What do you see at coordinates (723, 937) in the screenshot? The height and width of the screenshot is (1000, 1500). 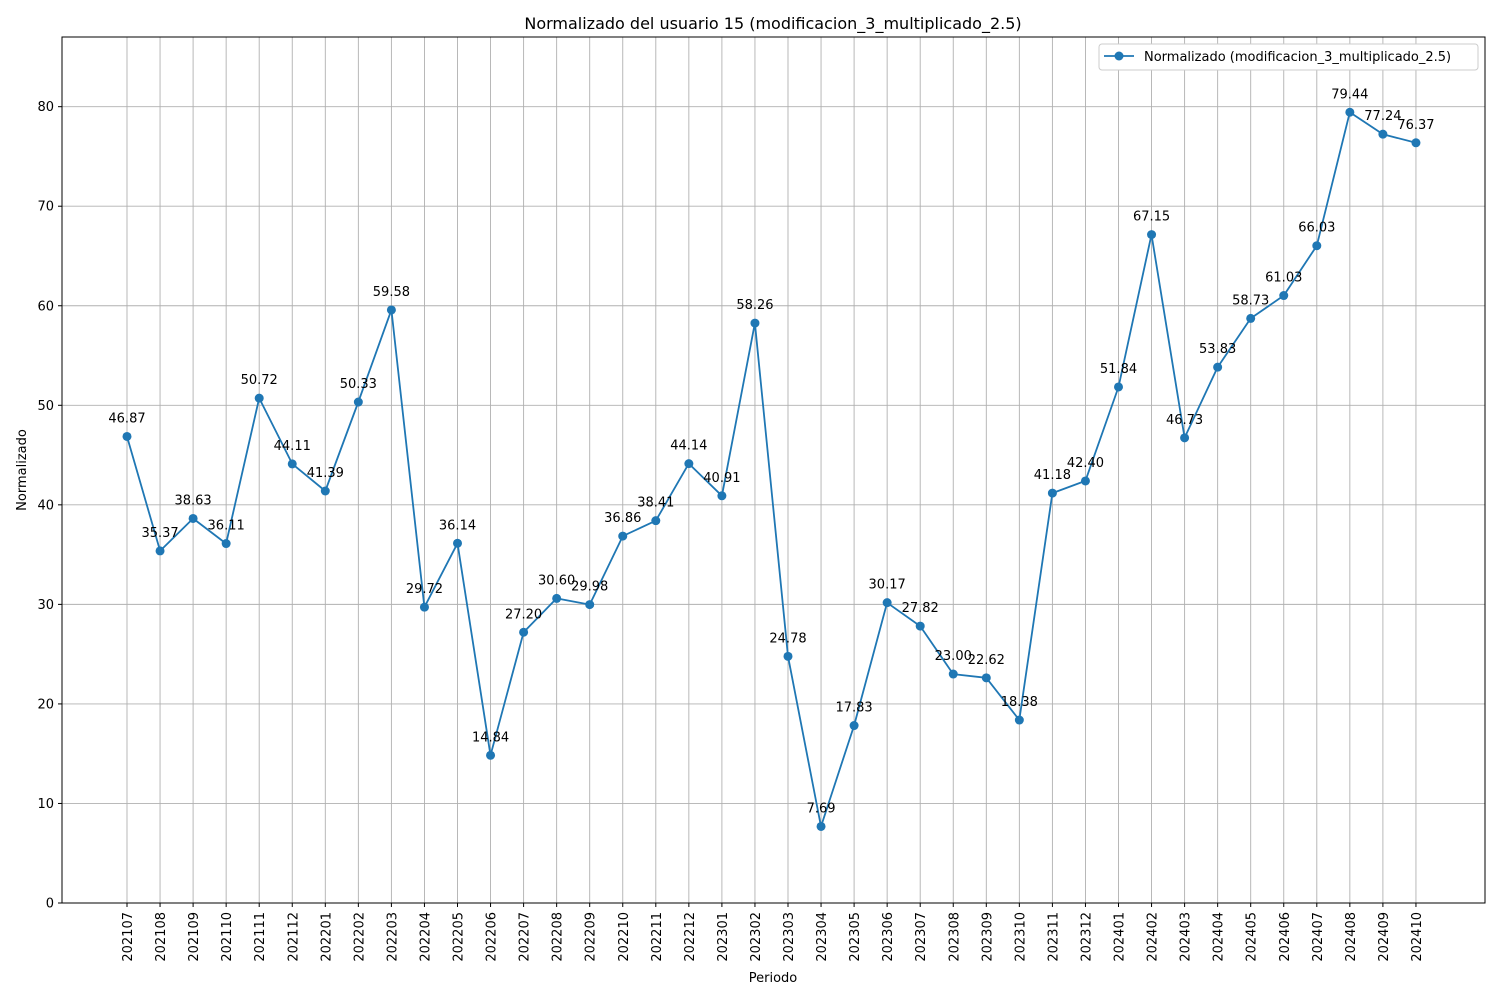 I see `x-tick-label: 202301` at bounding box center [723, 937].